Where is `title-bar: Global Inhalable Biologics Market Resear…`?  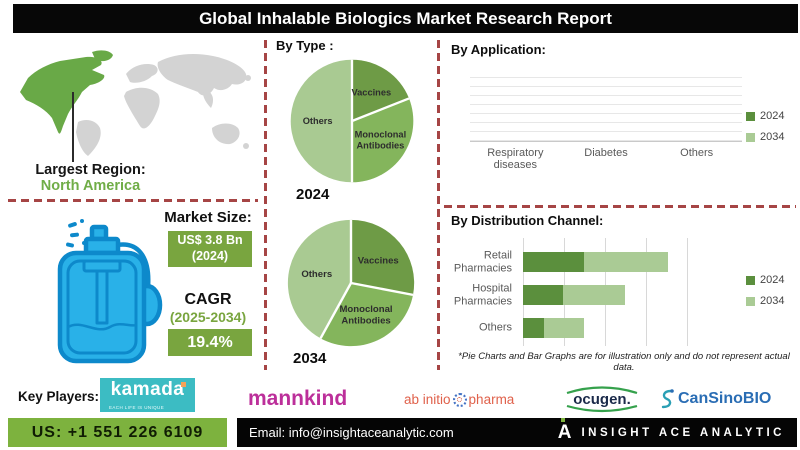 title-bar: Global Inhalable Biologics Market Resear… is located at coordinates (405, 18).